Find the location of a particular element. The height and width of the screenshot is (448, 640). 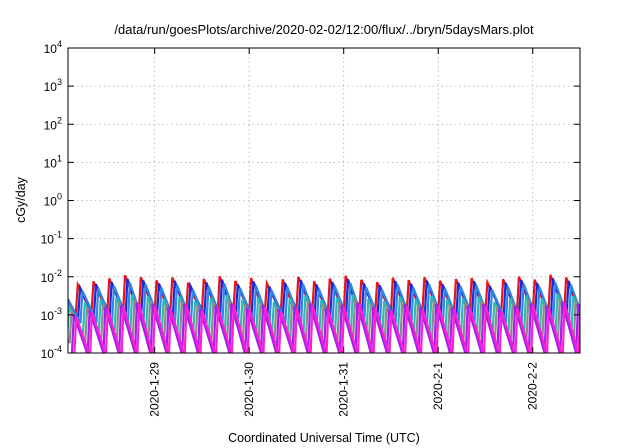

x-tick-label: 2020-1-31 is located at coordinates (344, 389).